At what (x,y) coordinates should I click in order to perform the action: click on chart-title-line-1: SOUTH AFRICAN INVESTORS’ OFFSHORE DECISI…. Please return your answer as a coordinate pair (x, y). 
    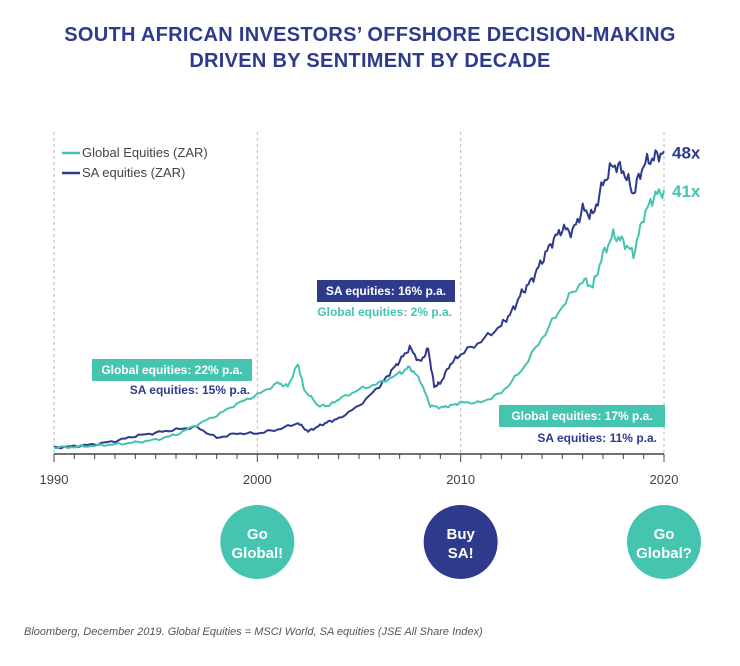
    Looking at the image, I should click on (370, 35).